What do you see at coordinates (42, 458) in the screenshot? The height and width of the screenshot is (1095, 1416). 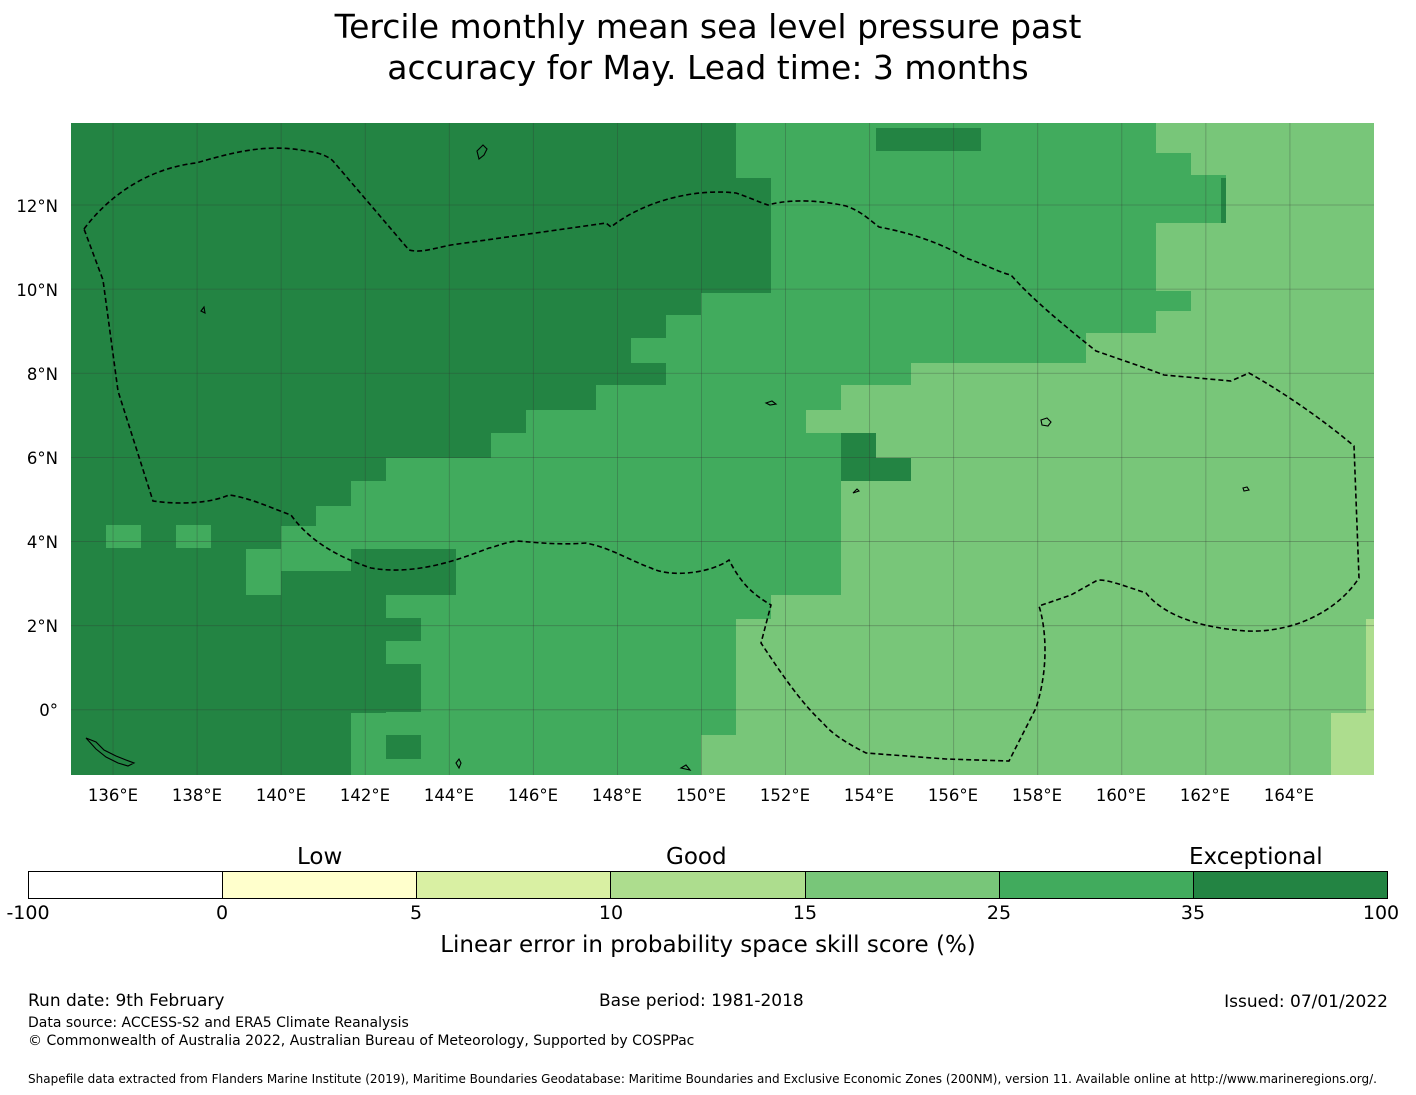 I see `y-axis-label-6n: 6°N` at bounding box center [42, 458].